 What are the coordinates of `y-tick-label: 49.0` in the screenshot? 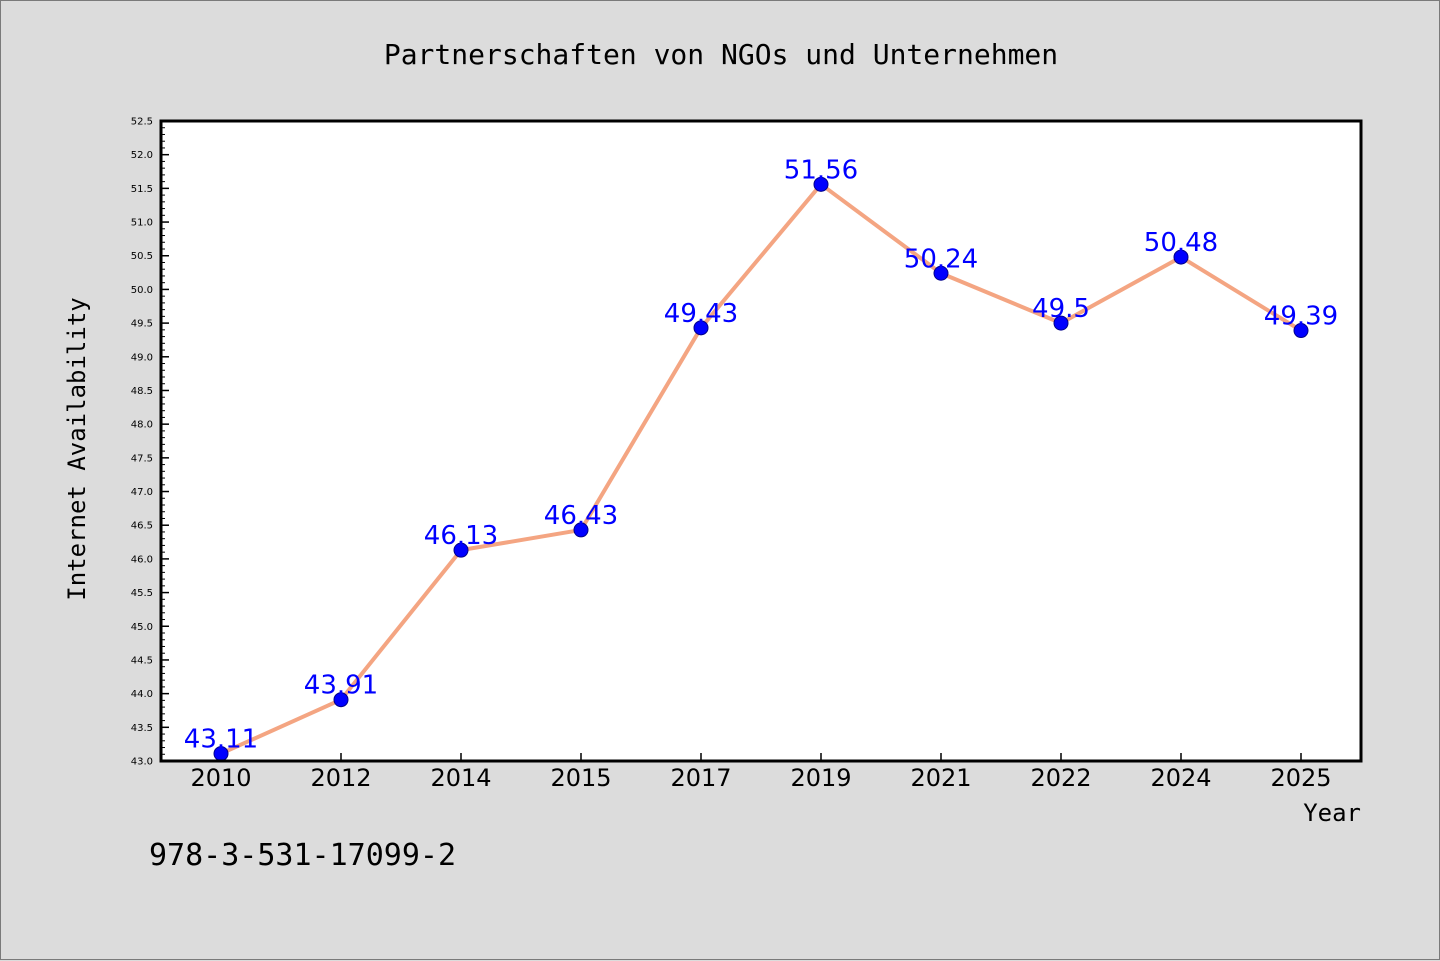 It's located at (142, 357).